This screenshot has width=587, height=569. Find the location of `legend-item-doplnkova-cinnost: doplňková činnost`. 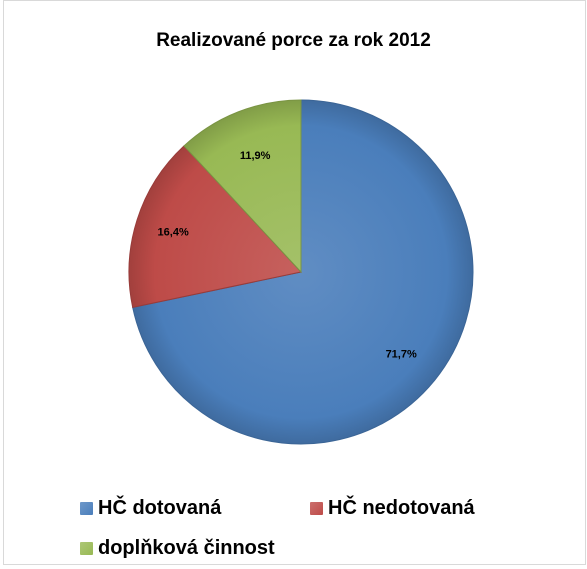

legend-item-doplnkova-cinnost: doplňková činnost is located at coordinates (177, 548).